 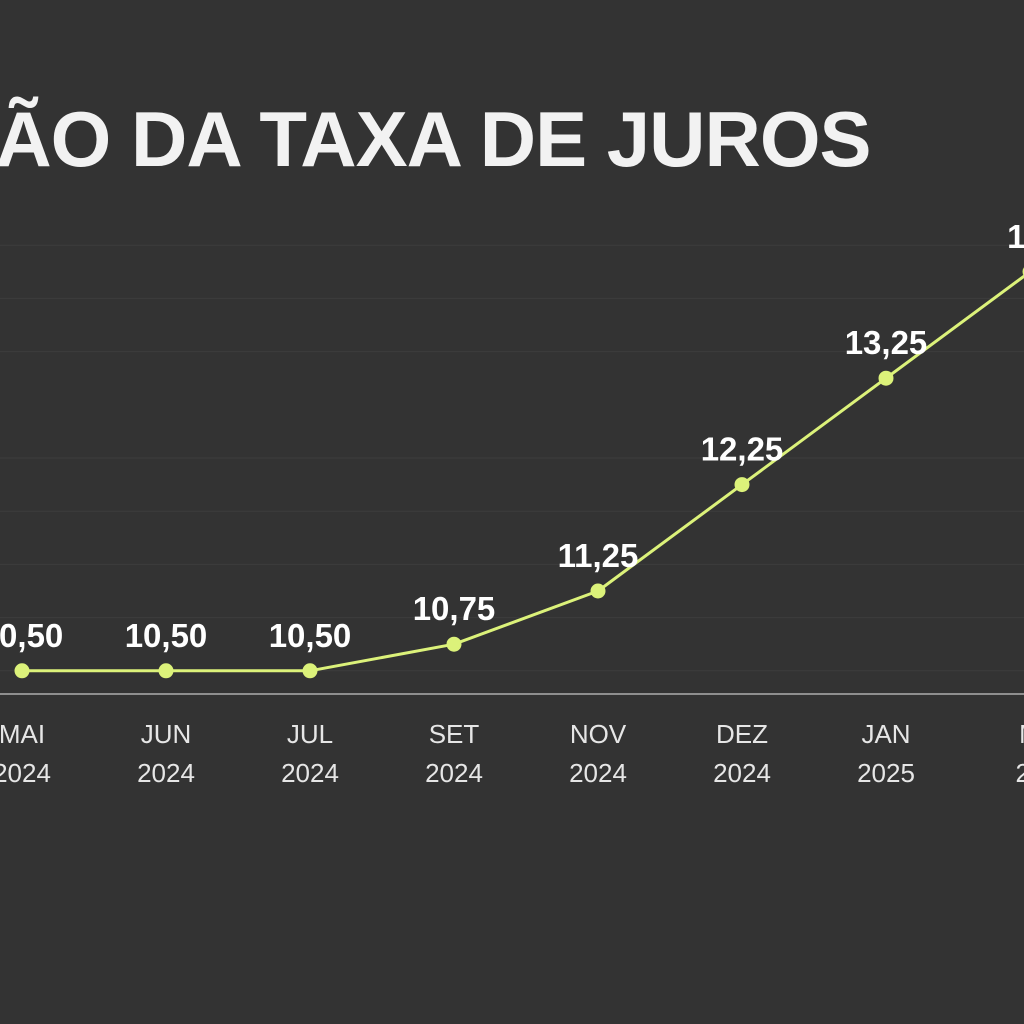 I want to click on x-tick-month: JUN, so click(x=166, y=734).